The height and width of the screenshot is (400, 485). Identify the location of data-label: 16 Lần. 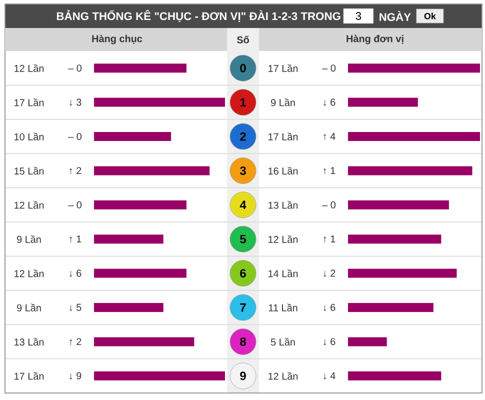
(283, 170).